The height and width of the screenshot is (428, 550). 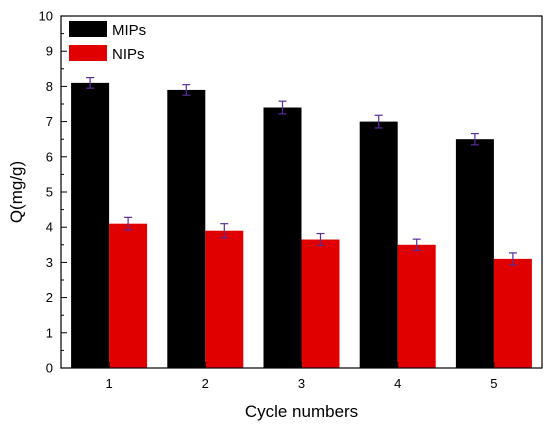 What do you see at coordinates (88, 29) in the screenshot?
I see `legend-swatch-mips` at bounding box center [88, 29].